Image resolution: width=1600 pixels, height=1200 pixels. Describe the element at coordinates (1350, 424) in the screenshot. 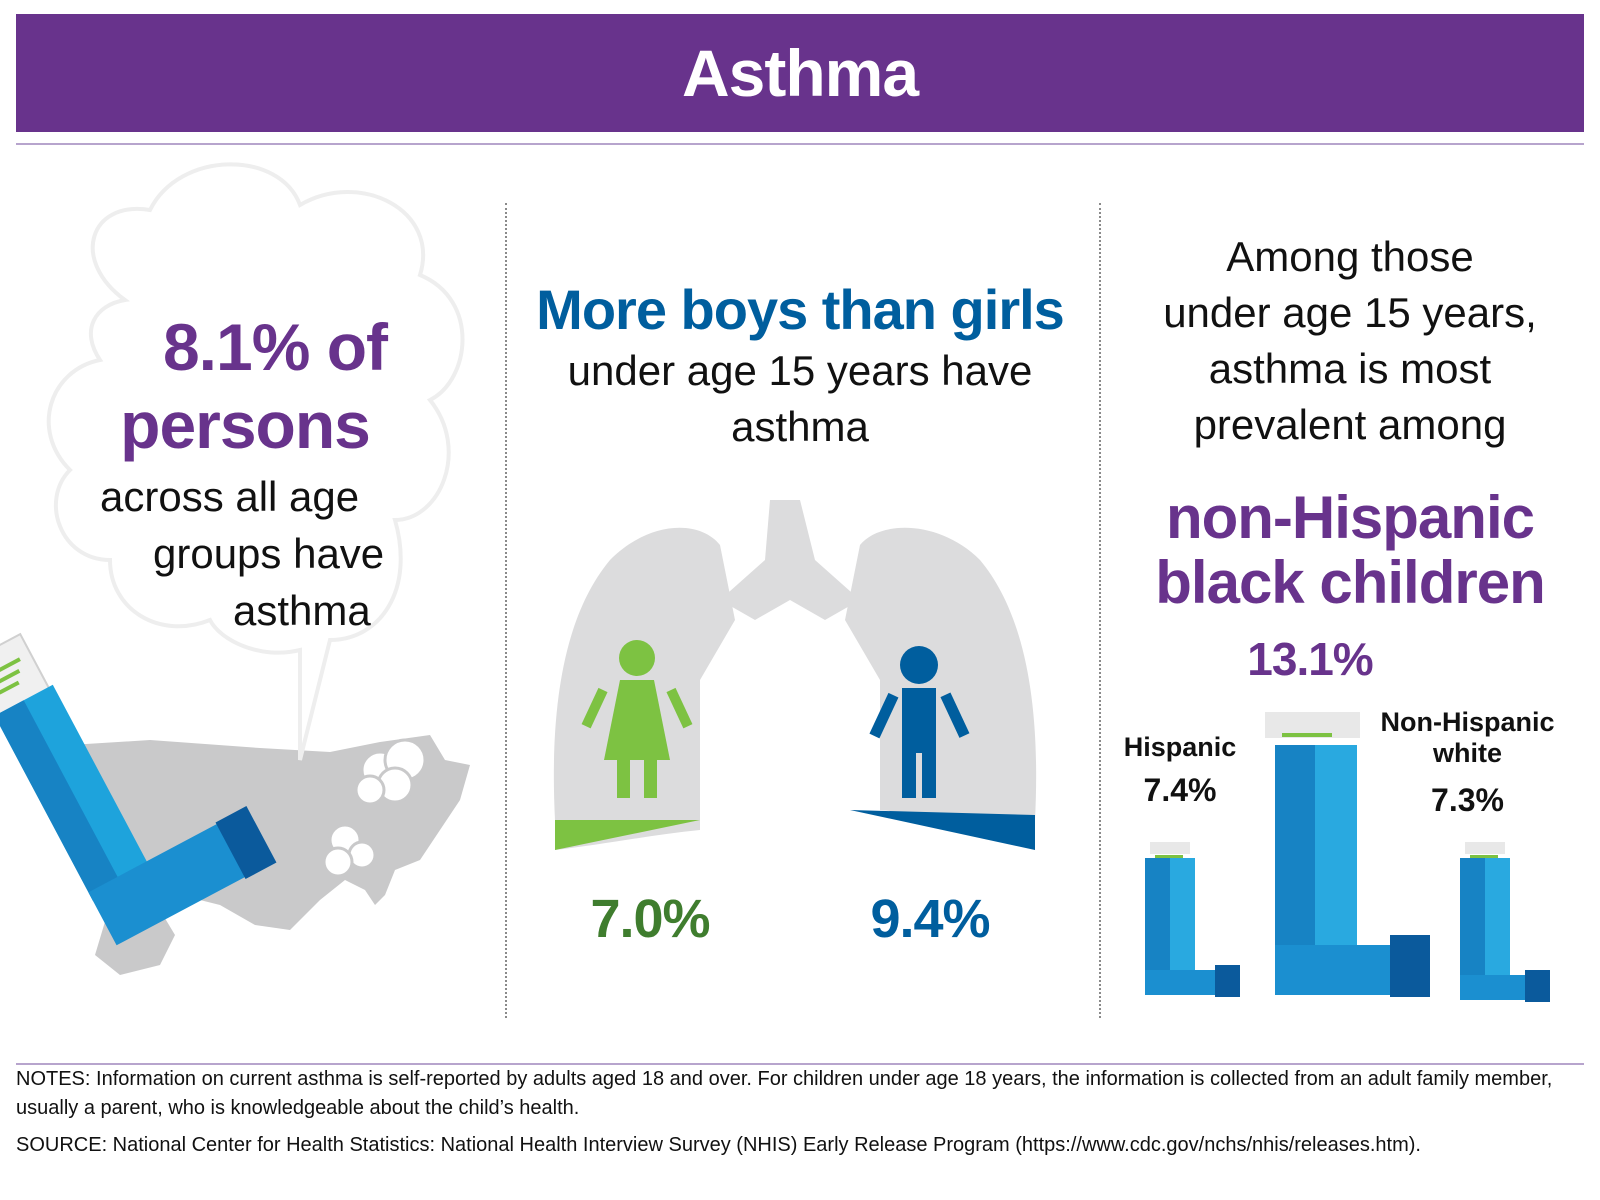

I see `race-text-line4: prevalent among` at that location.